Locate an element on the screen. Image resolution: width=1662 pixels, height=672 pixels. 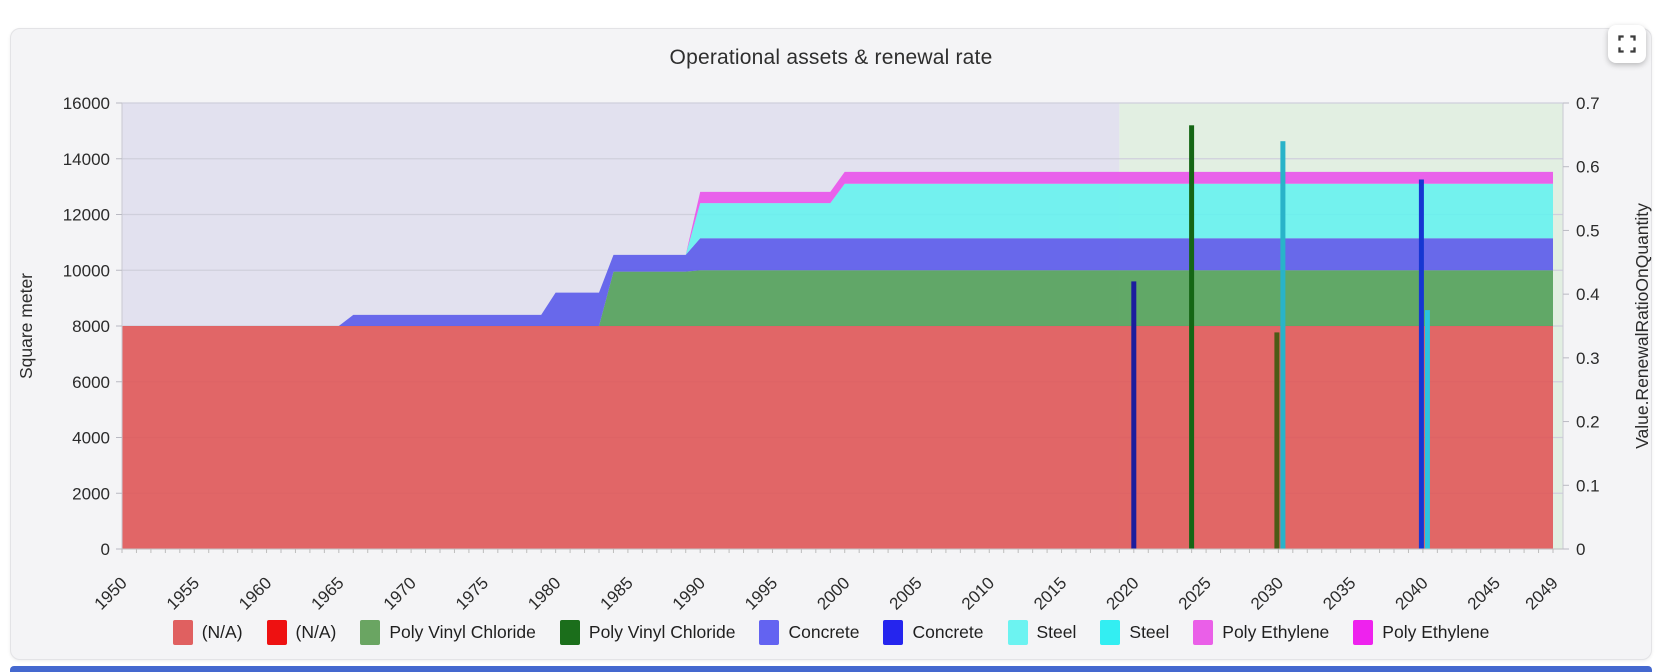
legend-item-0: (N/A) is located at coordinates (207, 632).